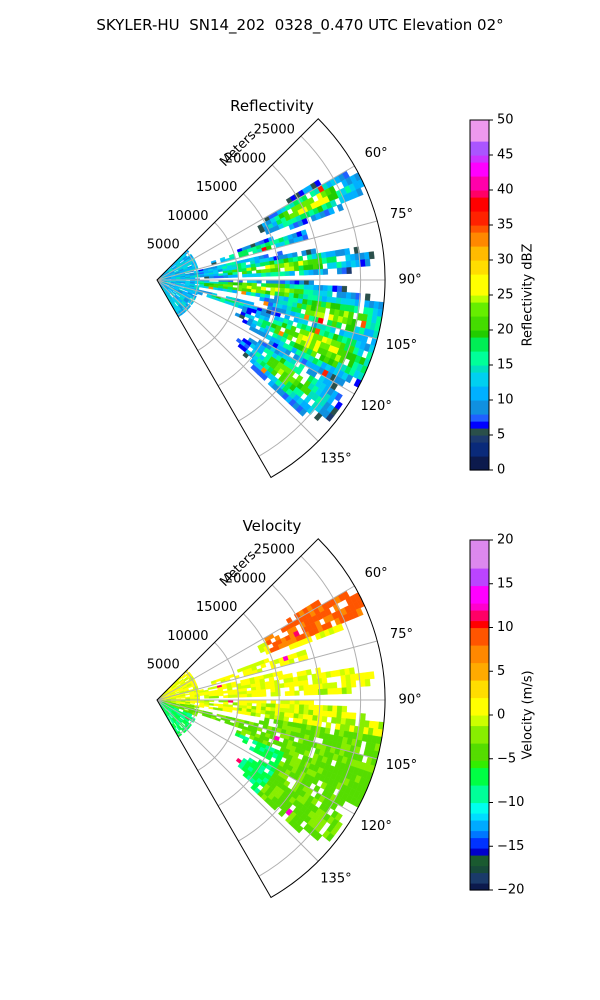  I want to click on azimuth-tick-label: 120°, so click(376, 826).